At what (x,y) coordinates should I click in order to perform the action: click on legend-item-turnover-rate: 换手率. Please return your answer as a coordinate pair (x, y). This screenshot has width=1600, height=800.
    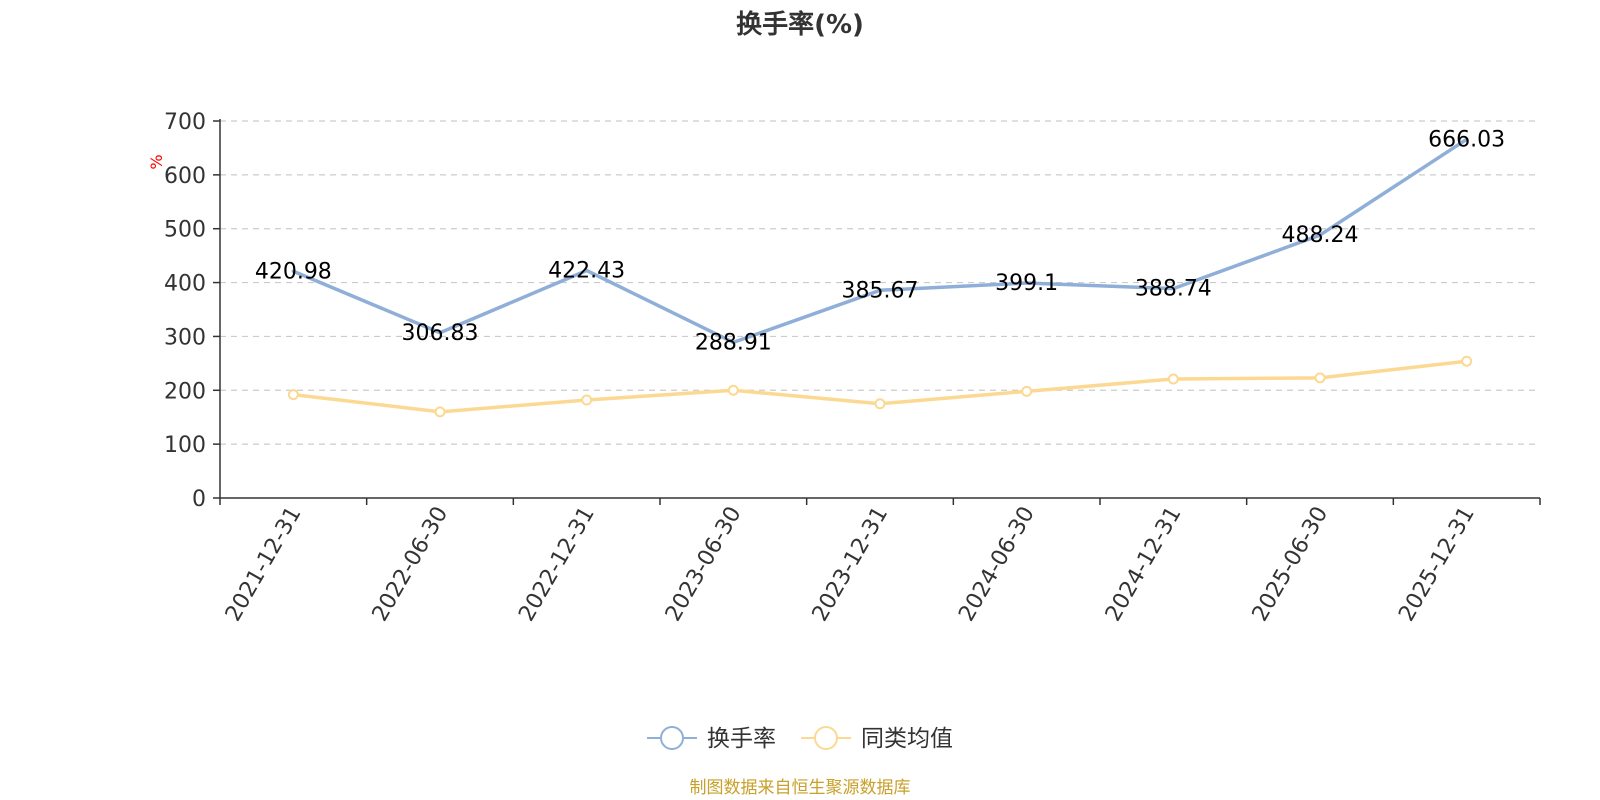
    Looking at the image, I should click on (711, 739).